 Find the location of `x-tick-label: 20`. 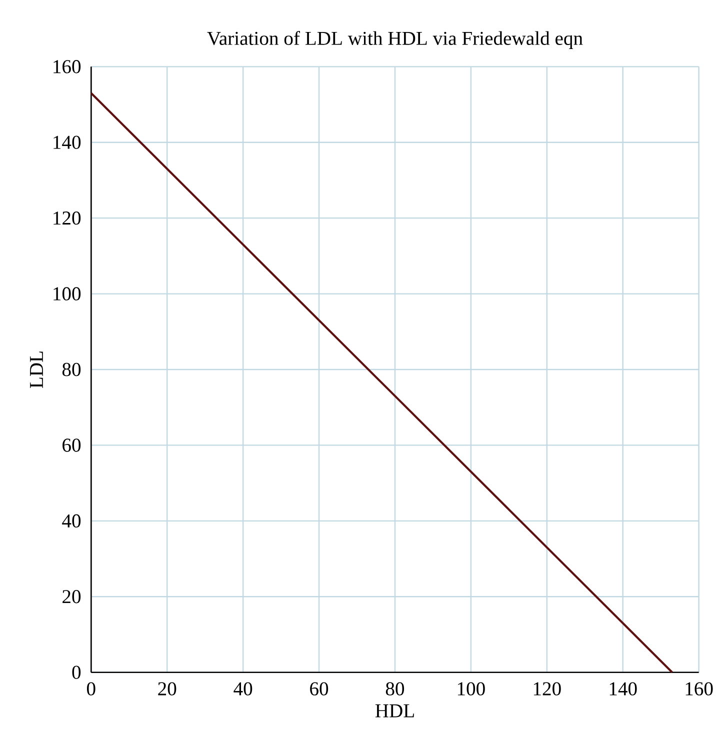

x-tick-label: 20 is located at coordinates (167, 689).